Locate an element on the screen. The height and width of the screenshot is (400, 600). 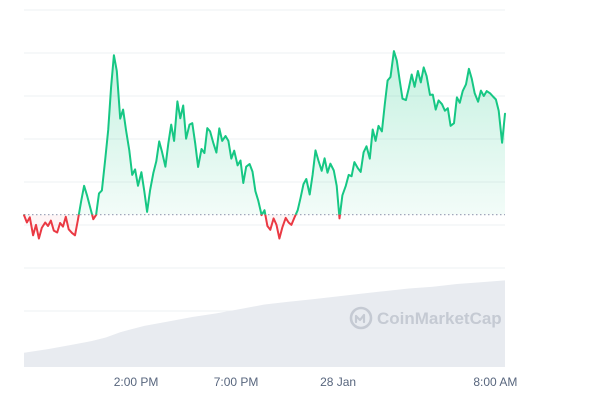
watermark: CoinMarketCap is located at coordinates (425, 318).